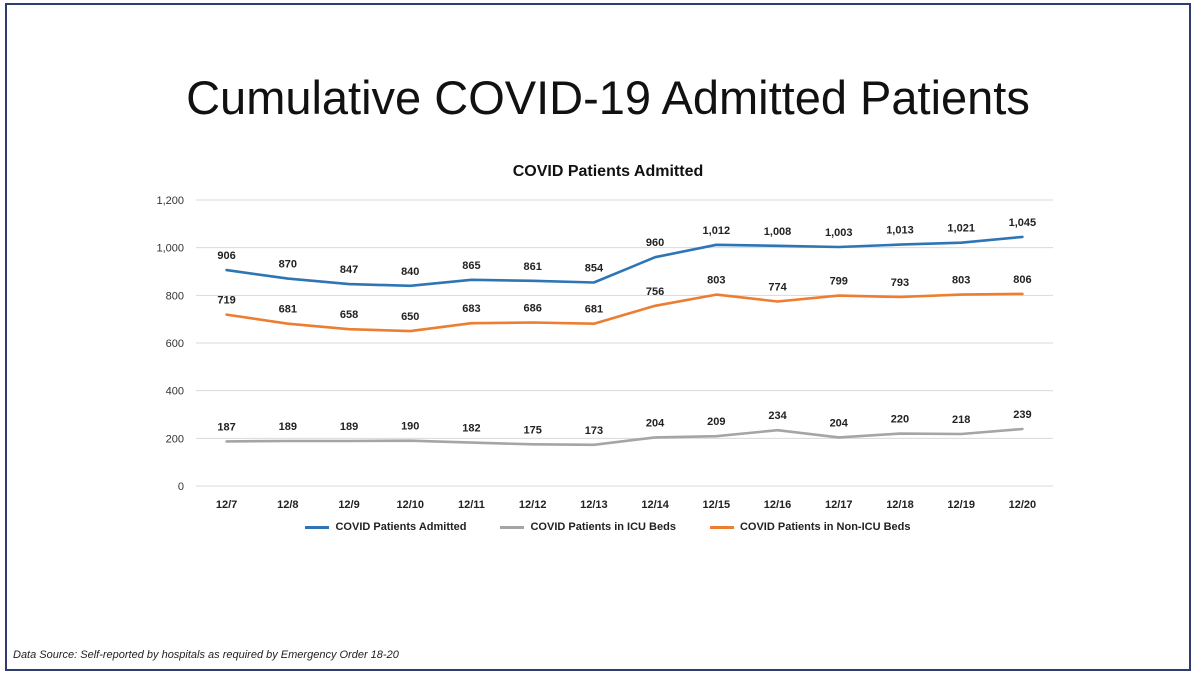 The height and width of the screenshot is (678, 1200). I want to click on legend-swatch-non-icu, so click(721, 527).